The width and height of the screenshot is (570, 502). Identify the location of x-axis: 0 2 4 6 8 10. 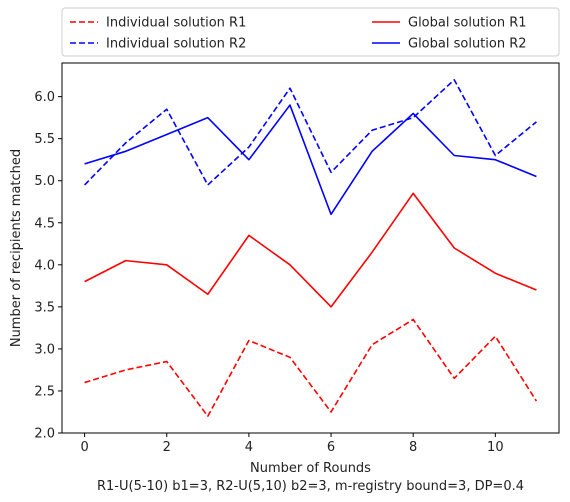
(292, 444).